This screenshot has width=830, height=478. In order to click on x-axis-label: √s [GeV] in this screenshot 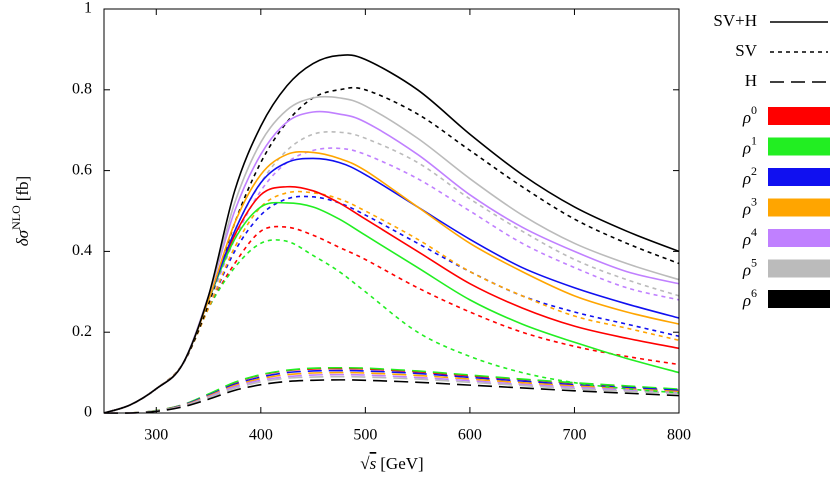, I will do `click(391, 463)`.